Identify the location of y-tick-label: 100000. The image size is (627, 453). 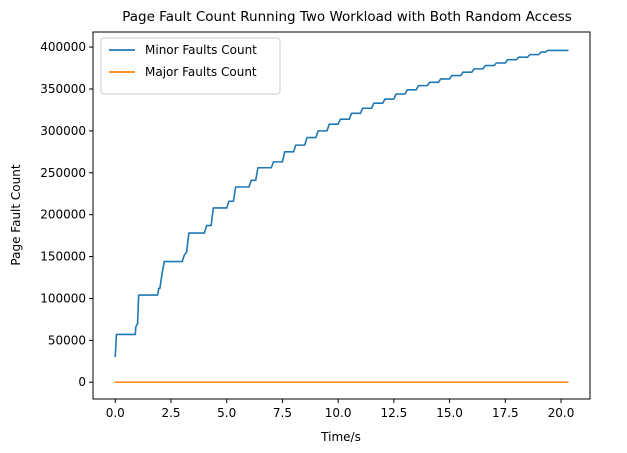
(63, 298).